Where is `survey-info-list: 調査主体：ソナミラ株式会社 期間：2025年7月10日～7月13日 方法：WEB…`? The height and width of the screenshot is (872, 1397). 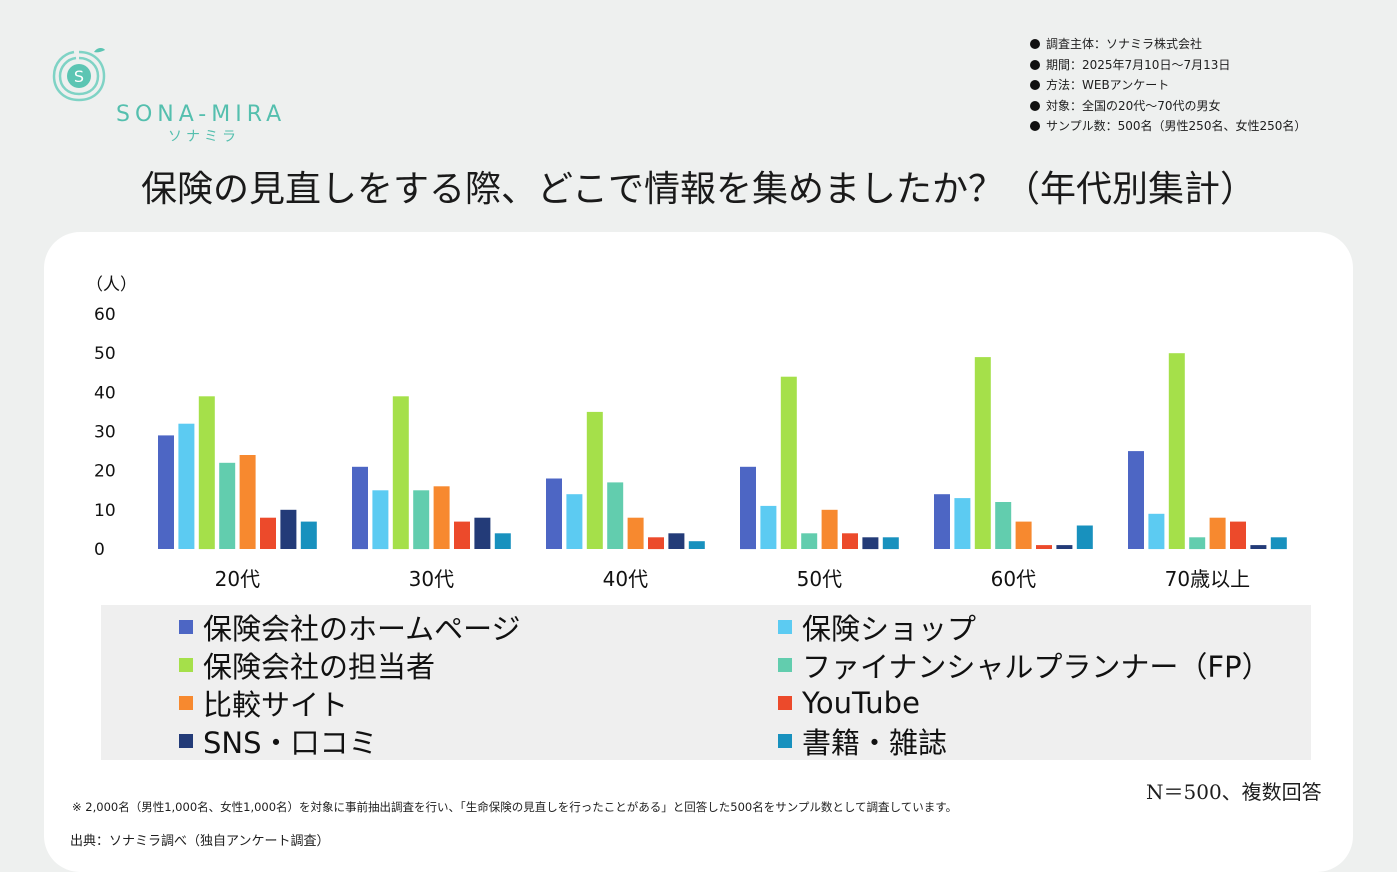 survey-info-list: 調査主体：ソナミラ株式会社 期間：2025年7月10日～7月13日 方法：WEB… is located at coordinates (1168, 85).